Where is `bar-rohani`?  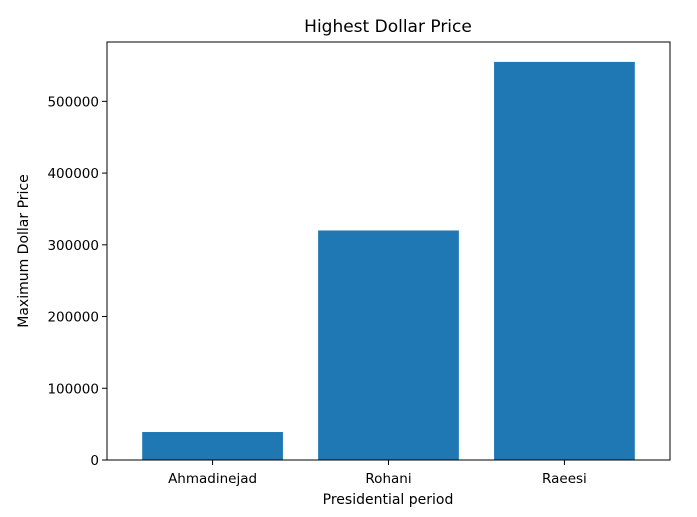
bar-rohani is located at coordinates (388, 345).